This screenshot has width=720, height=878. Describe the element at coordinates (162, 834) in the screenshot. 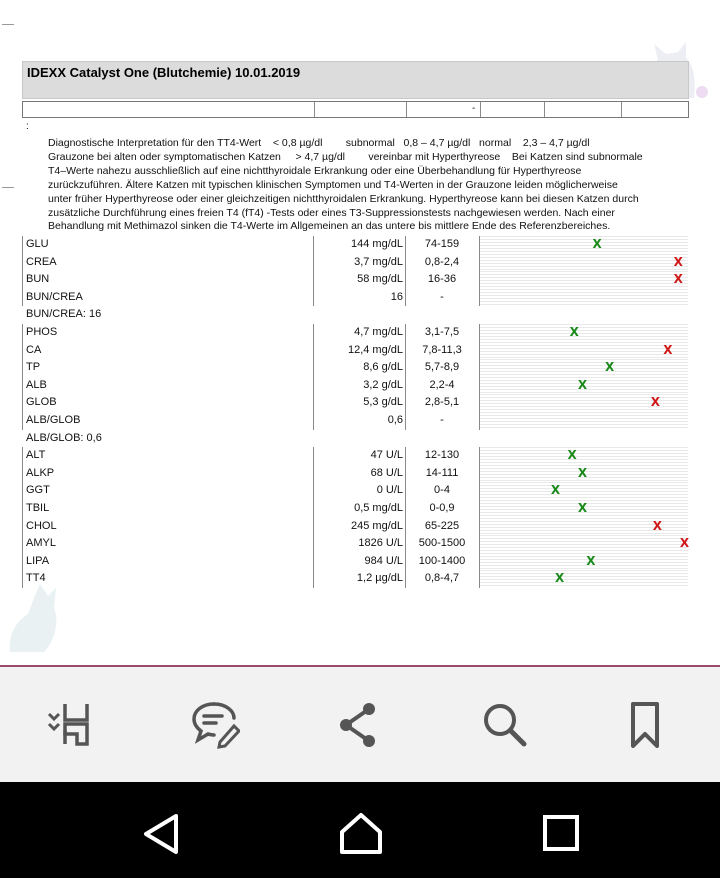

I see `back-button` at that location.